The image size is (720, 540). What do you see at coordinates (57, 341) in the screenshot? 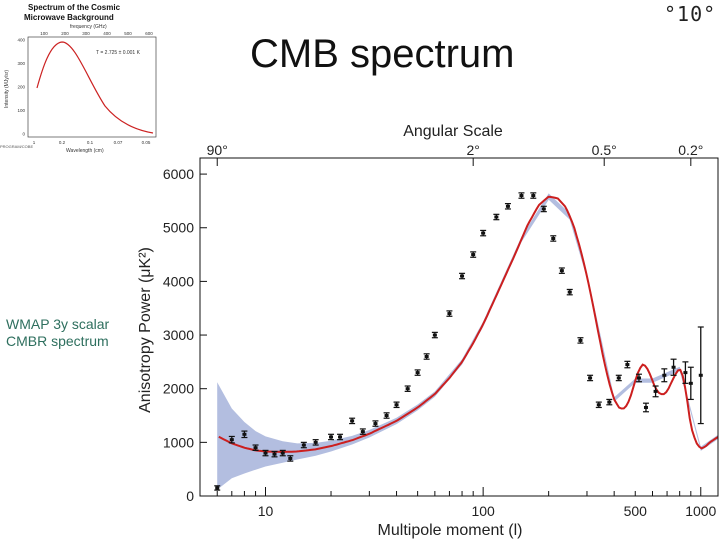
I see `caption-line-2: CMBR spectrum` at bounding box center [57, 341].